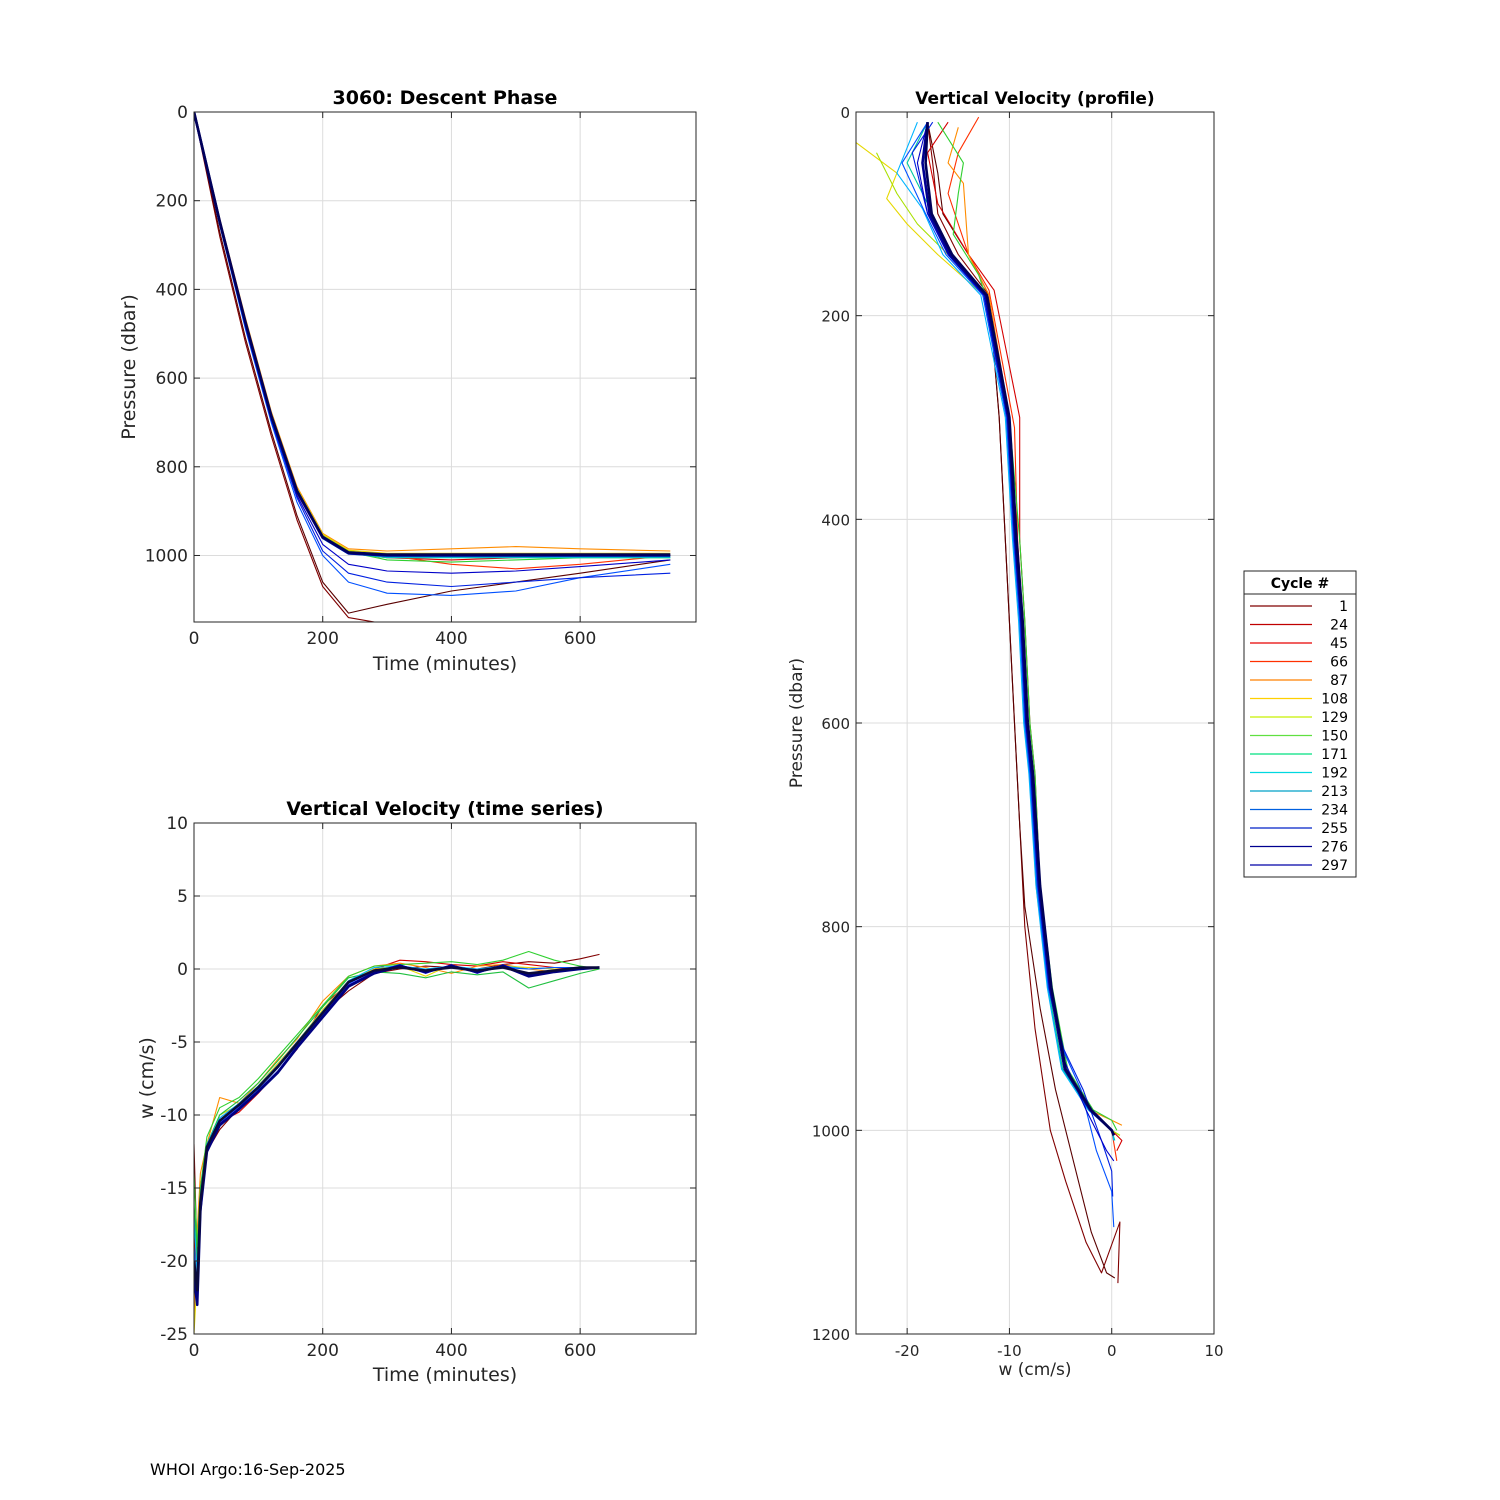 The width and height of the screenshot is (1500, 1500). Describe the element at coordinates (1339, 644) in the screenshot. I see `legend-entry-label: 45` at that location.